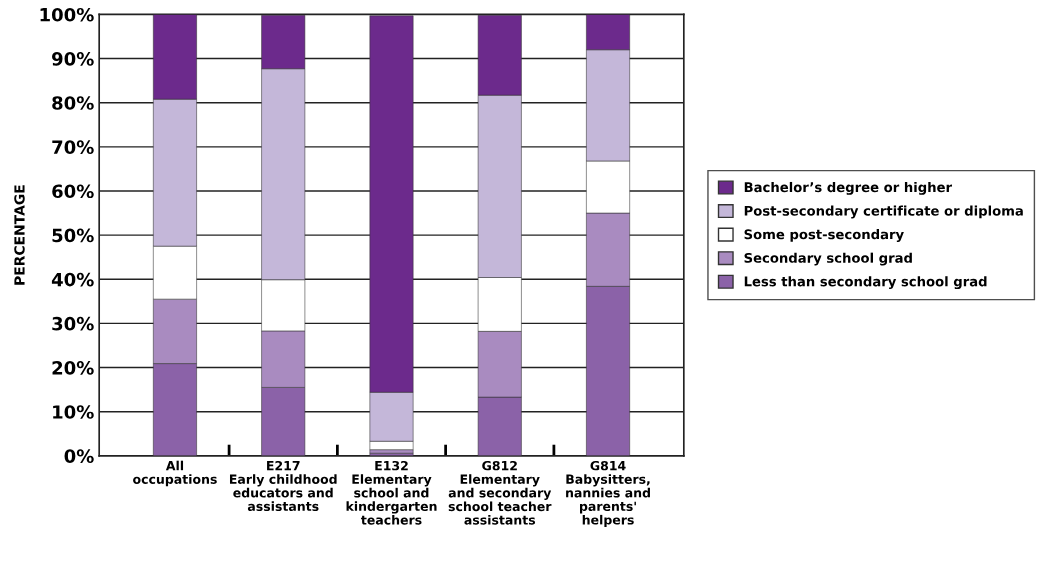 The height and width of the screenshot is (577, 1044). What do you see at coordinates (865, 283) in the screenshot?
I see `legend-label: Less than secondary school grad` at bounding box center [865, 283].